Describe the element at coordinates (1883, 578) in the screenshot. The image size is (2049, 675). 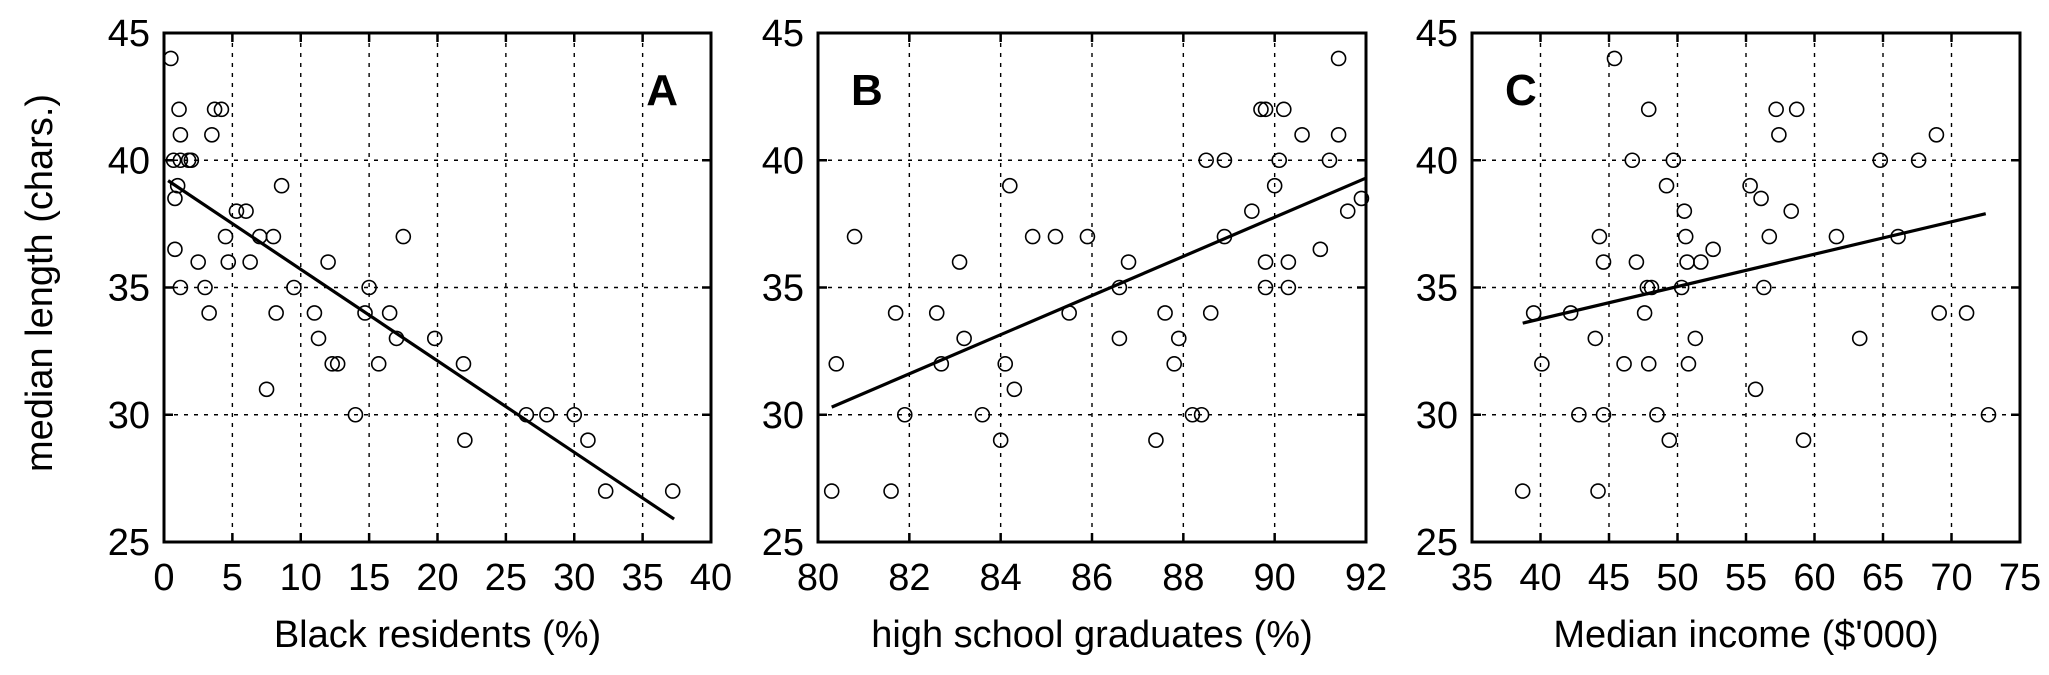
I see `x-tick-label: 65` at that location.